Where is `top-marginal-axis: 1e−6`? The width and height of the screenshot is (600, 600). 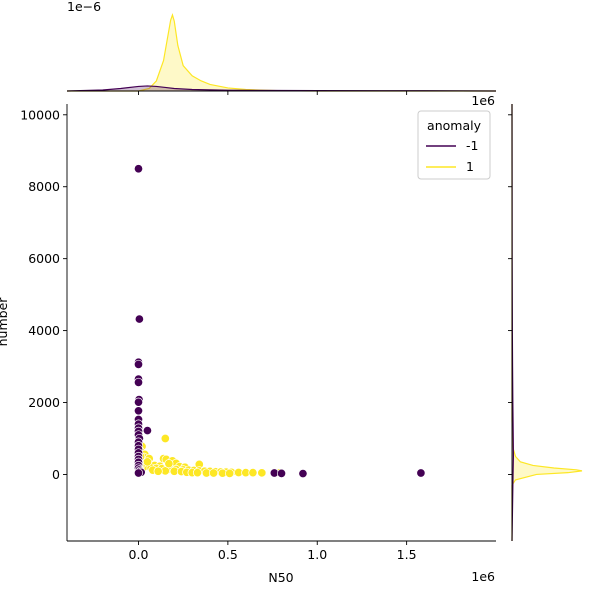 top-marginal-axis: 1e−6 is located at coordinates (281, 47).